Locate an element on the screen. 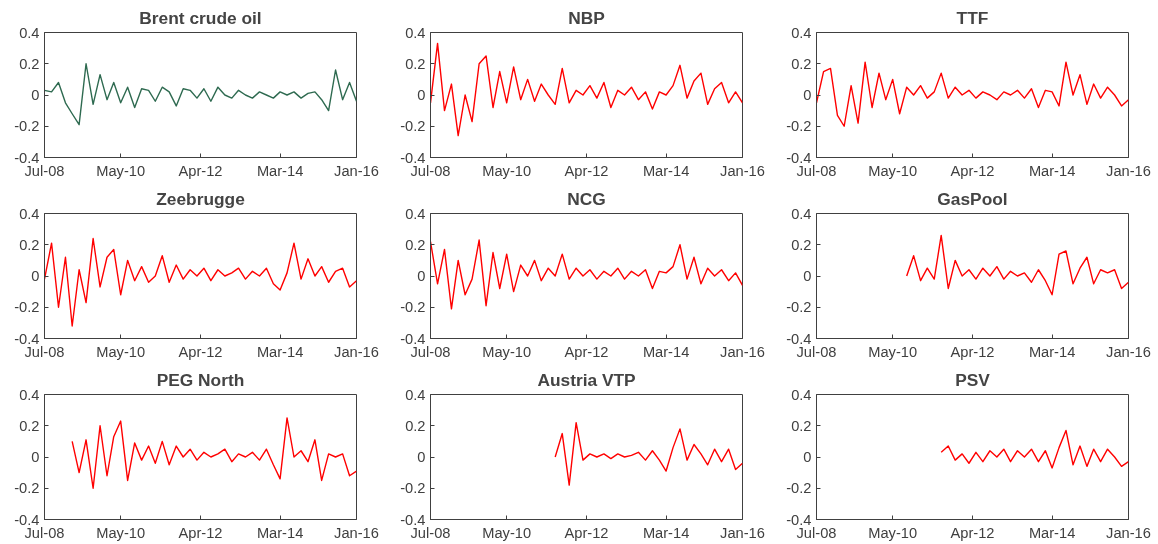 The height and width of the screenshot is (544, 1158). chart-title: PEG North is located at coordinates (200, 379).